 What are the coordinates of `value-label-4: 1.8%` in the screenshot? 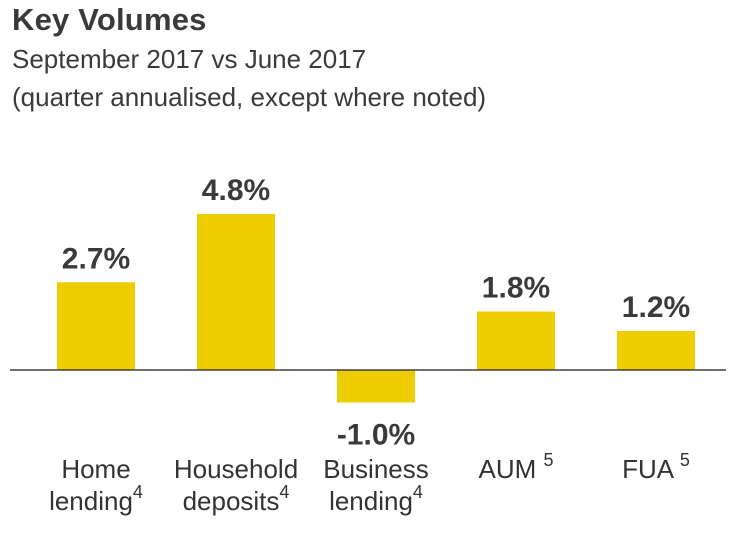 It's located at (516, 288).